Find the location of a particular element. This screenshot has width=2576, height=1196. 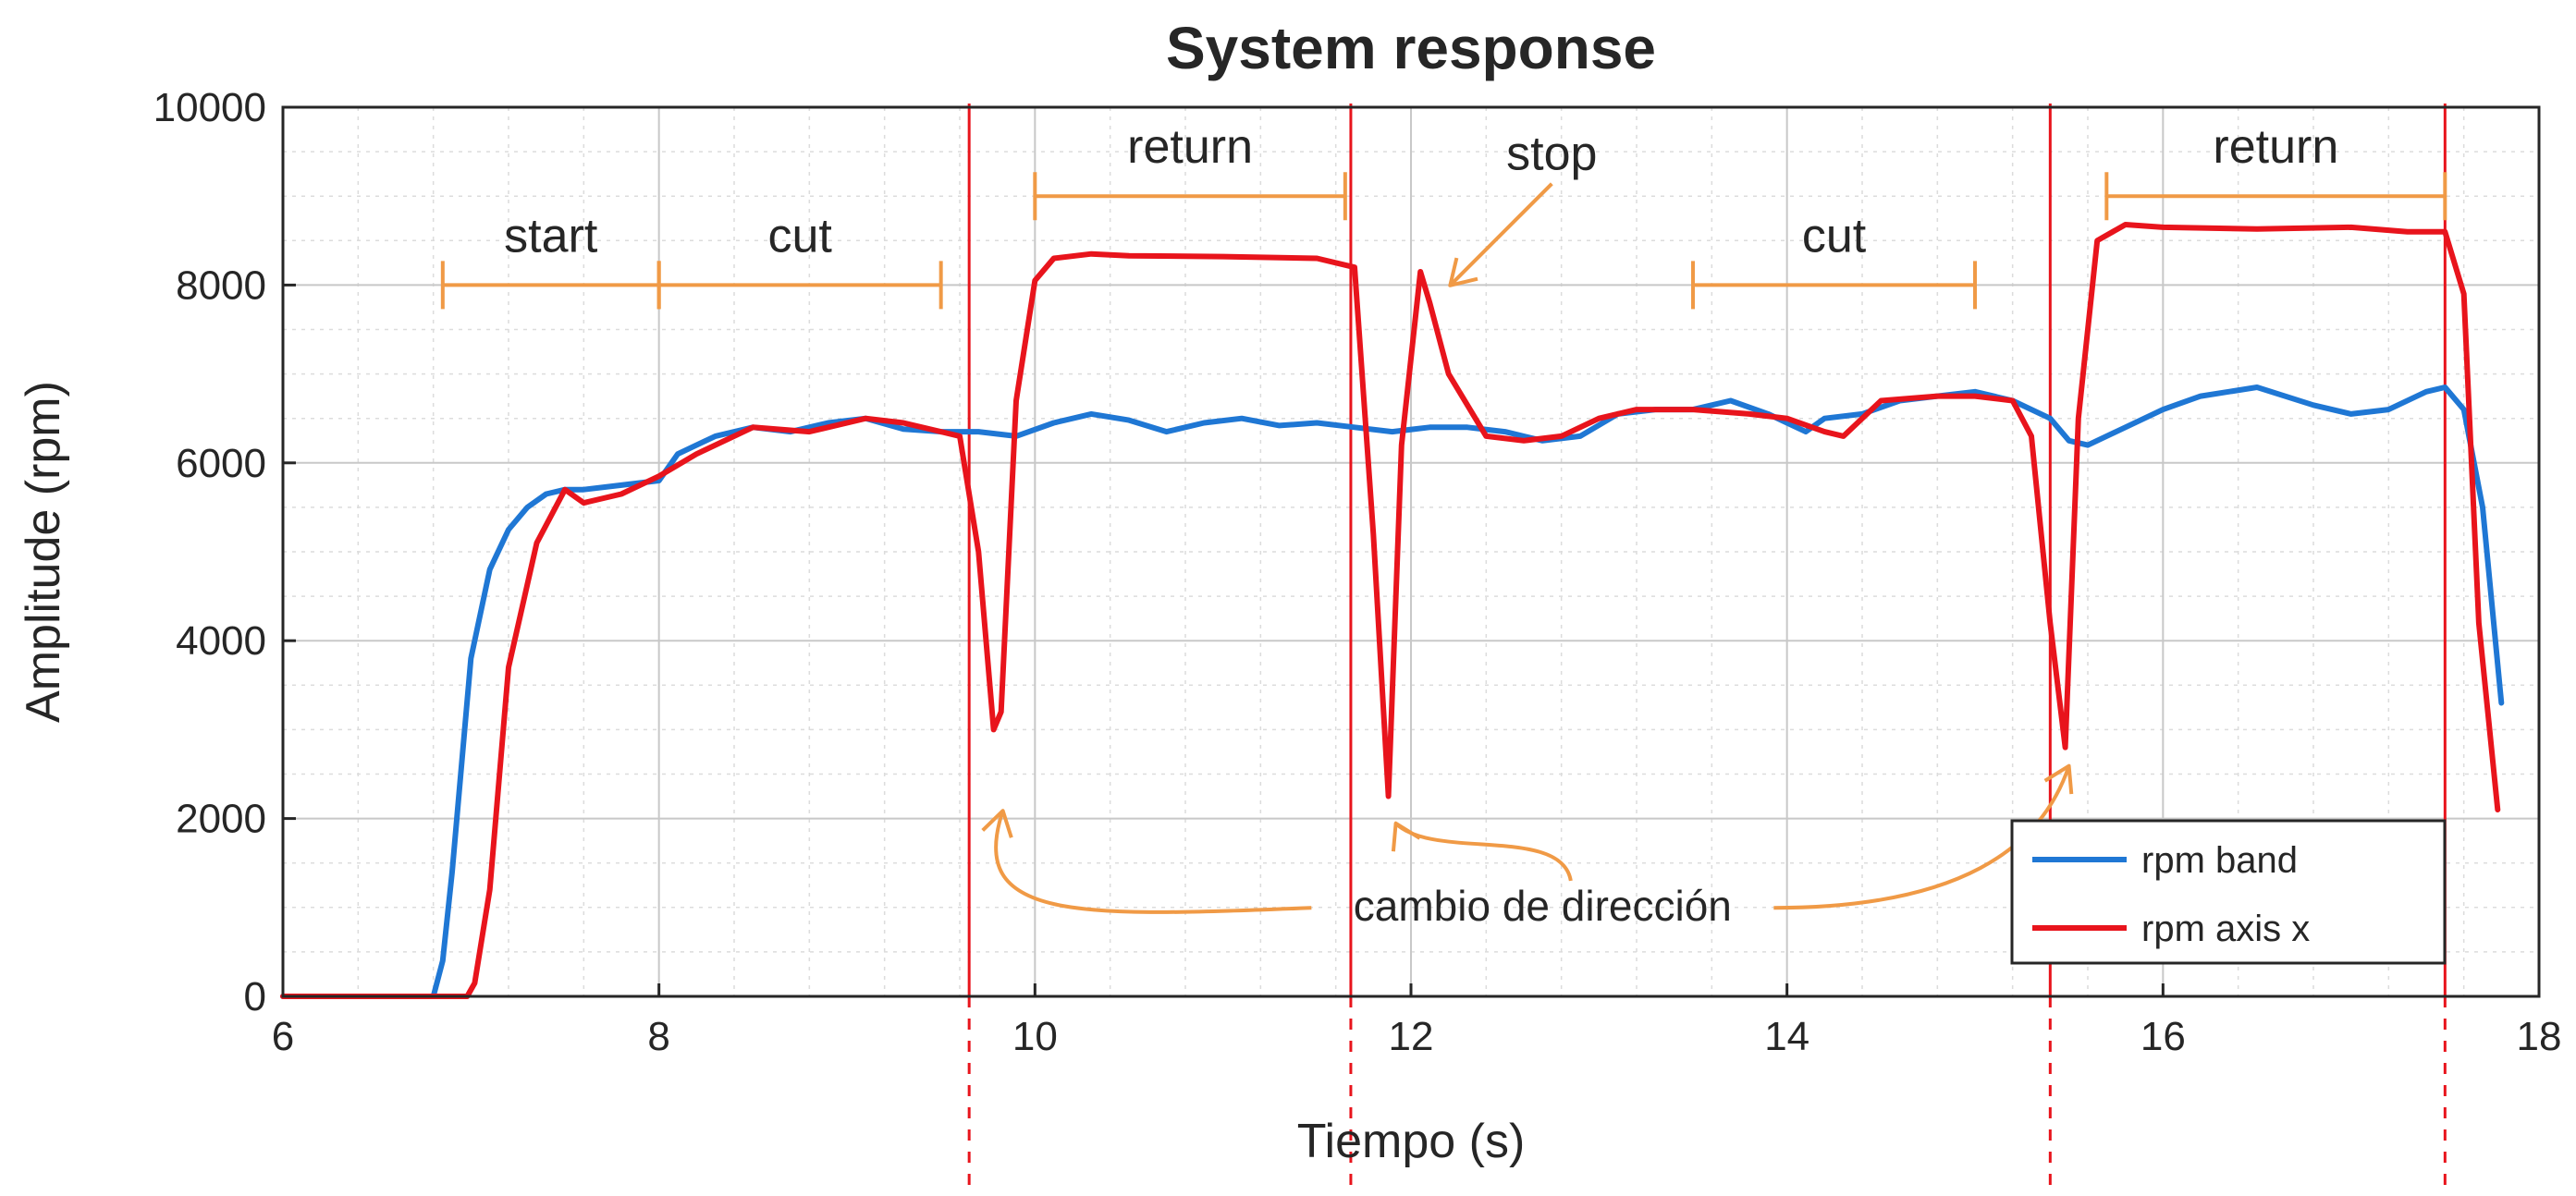

y-tick-label: 4000 is located at coordinates (221, 641).